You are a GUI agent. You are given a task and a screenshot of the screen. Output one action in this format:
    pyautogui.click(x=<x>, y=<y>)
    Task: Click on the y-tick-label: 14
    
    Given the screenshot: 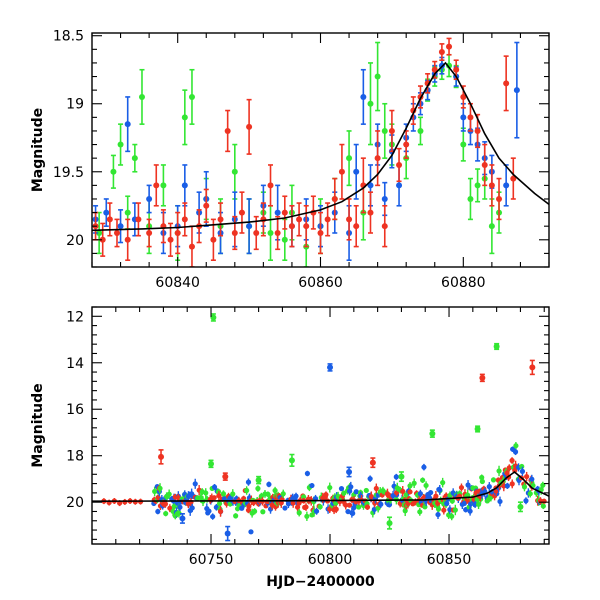 What is the action you would take?
    pyautogui.click(x=75, y=364)
    